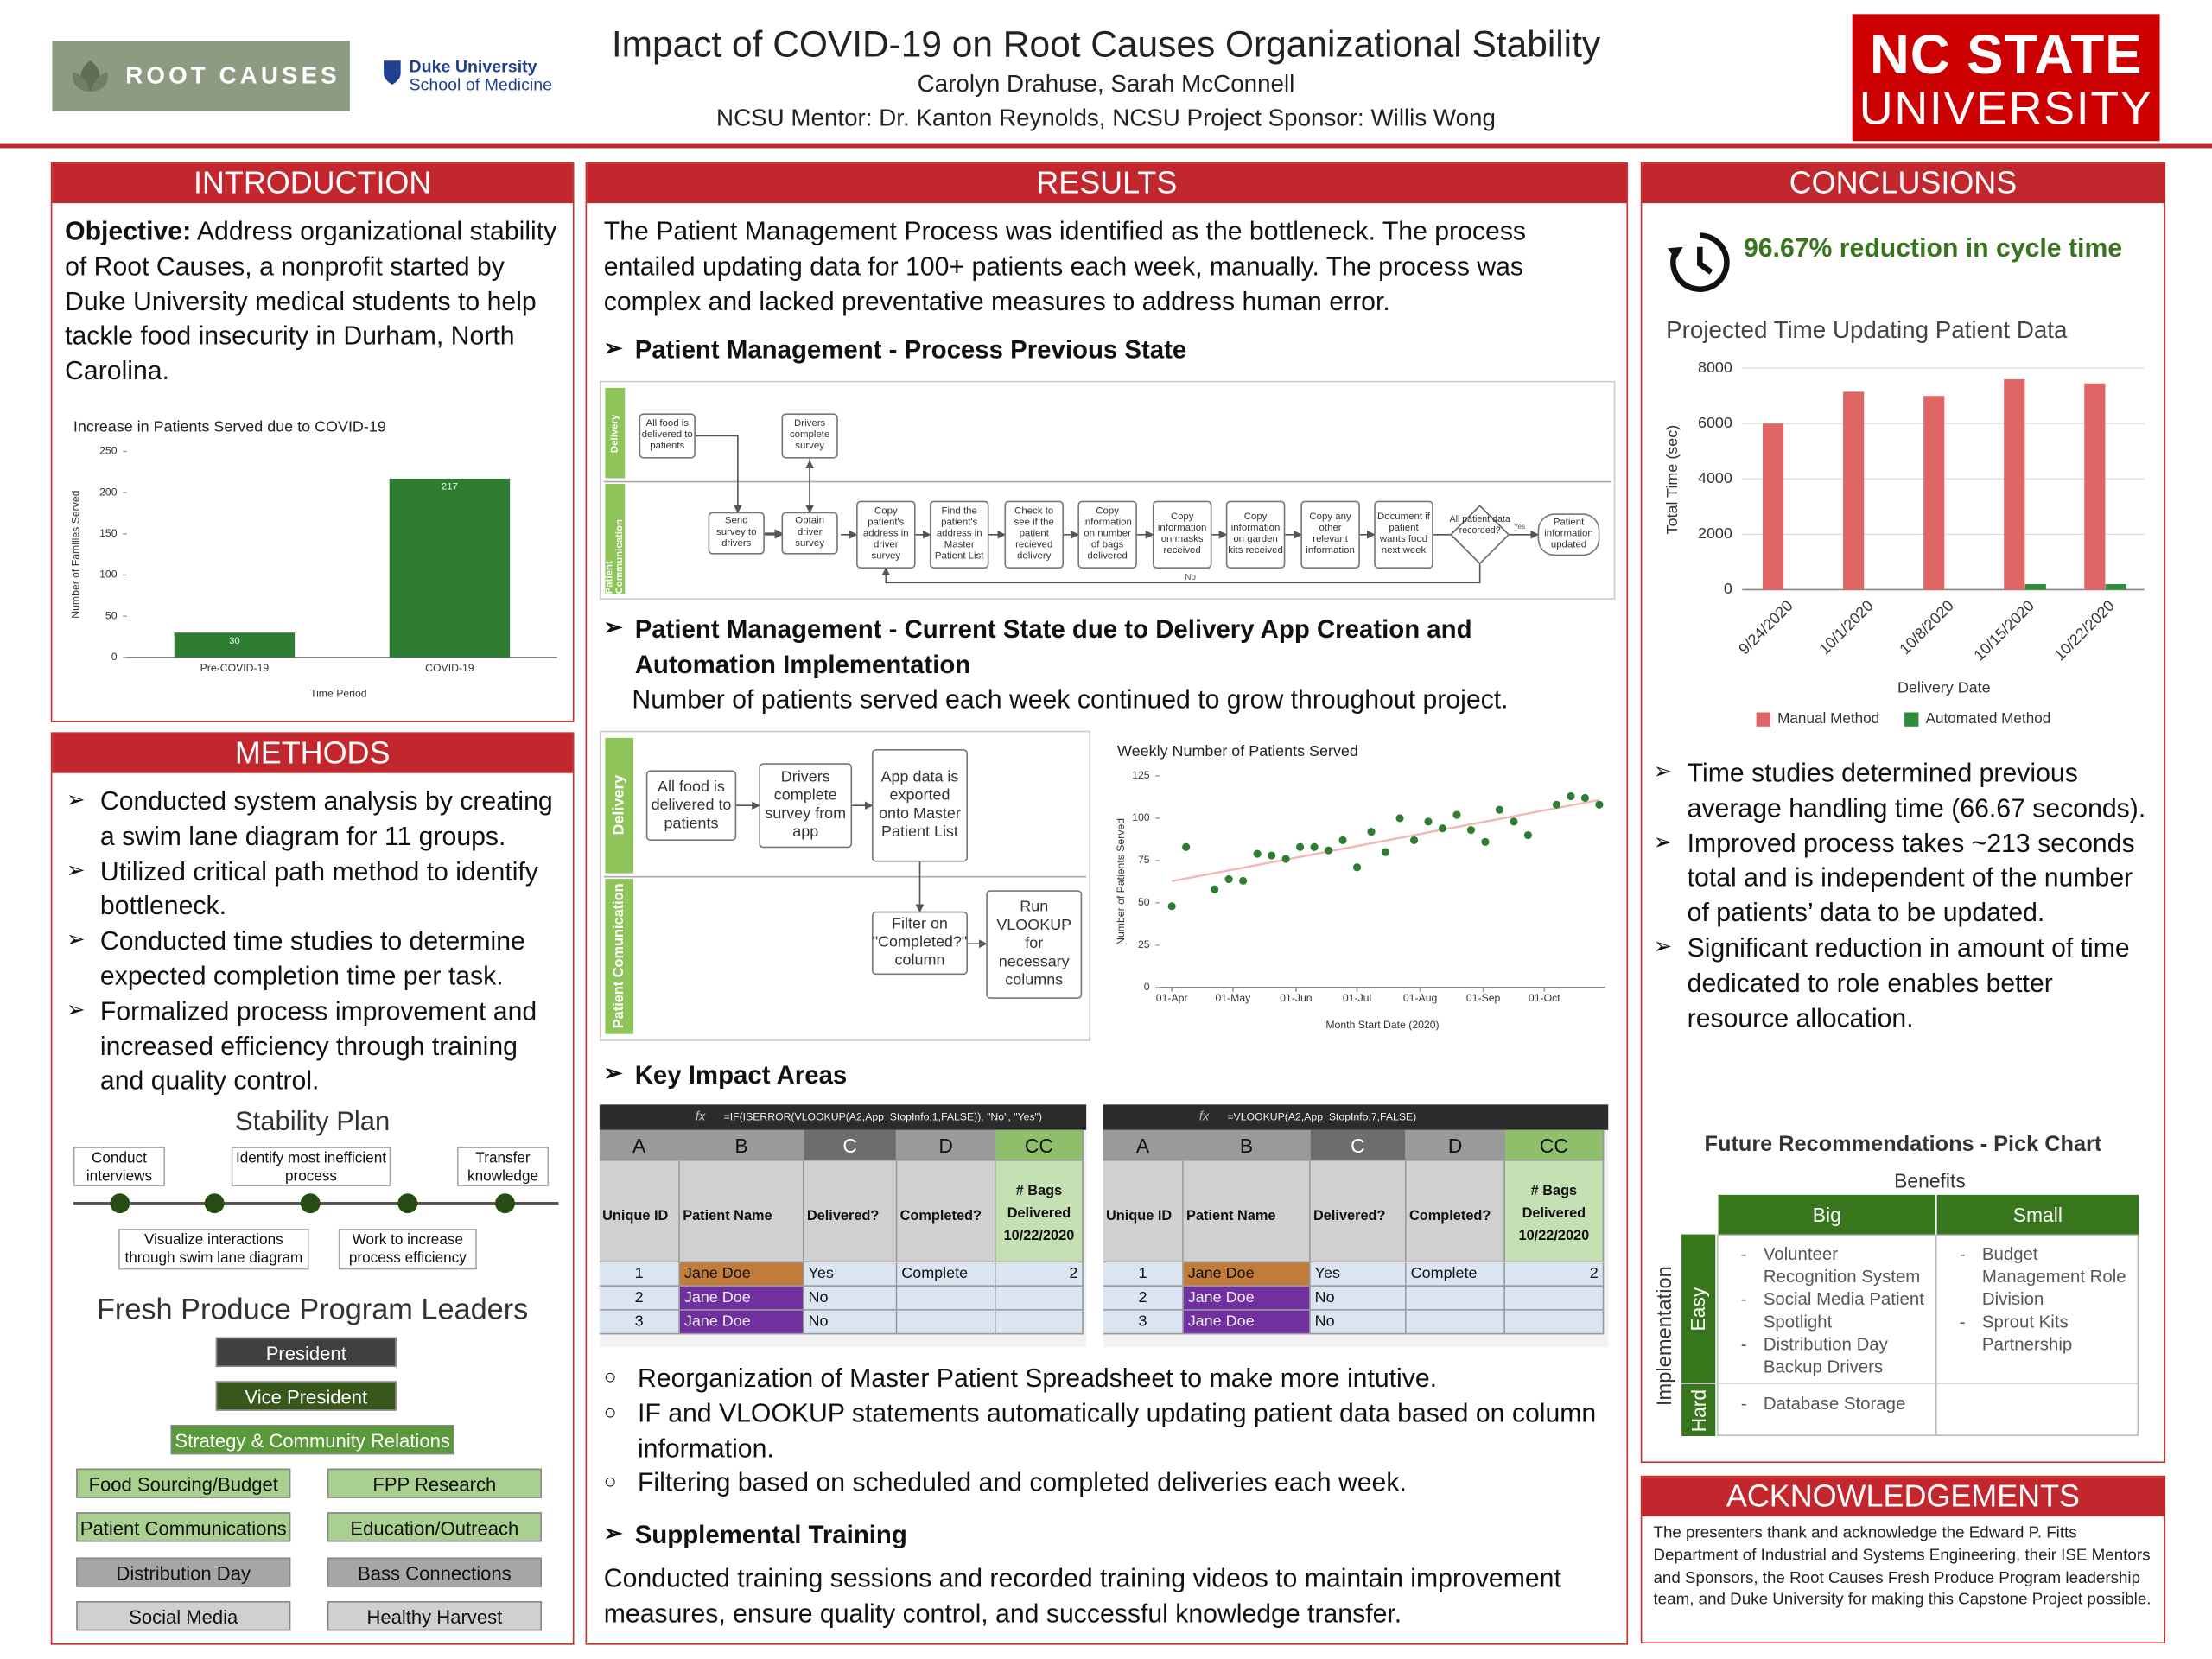 The width and height of the screenshot is (2212, 1659). I want to click on legend-label: Automated Method, so click(1989, 718).